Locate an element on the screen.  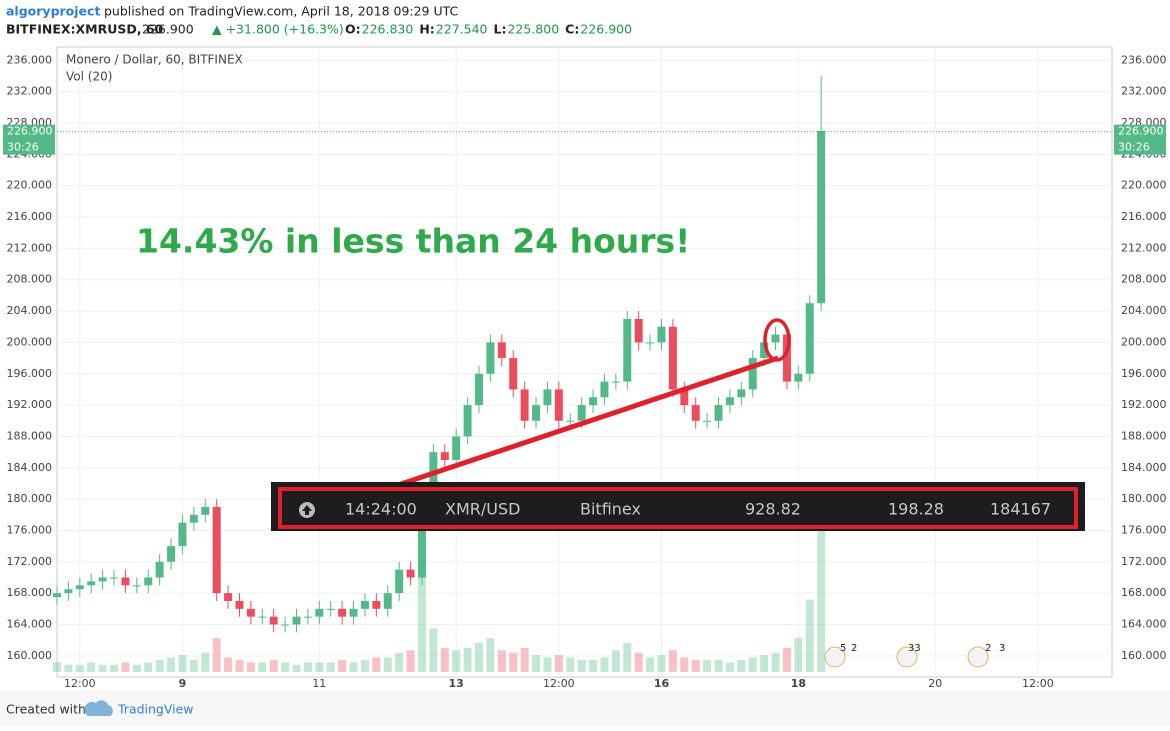
y-tick-label-right: 200.000 is located at coordinates (1144, 341).